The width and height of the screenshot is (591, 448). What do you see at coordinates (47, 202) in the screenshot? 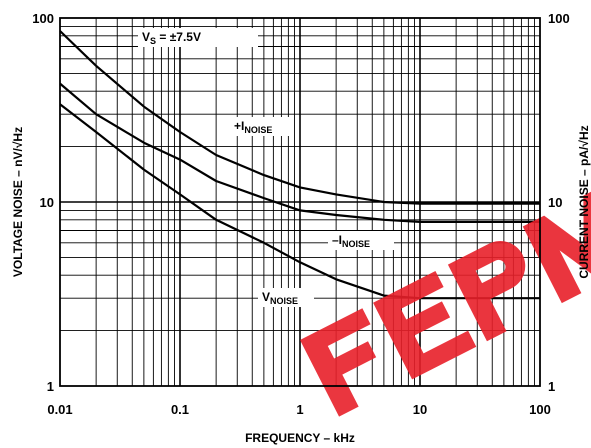
I see `y-tick-label-left: 10` at bounding box center [47, 202].